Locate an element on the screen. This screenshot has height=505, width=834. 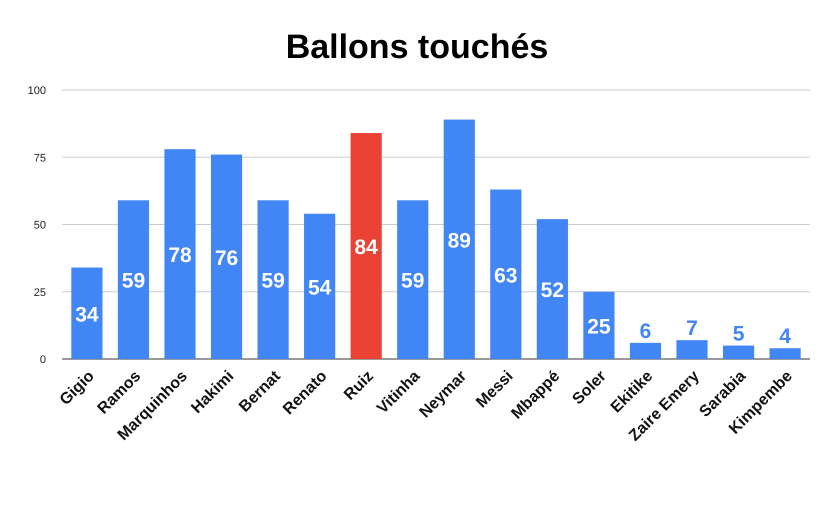
data-label: 63 is located at coordinates (506, 276).